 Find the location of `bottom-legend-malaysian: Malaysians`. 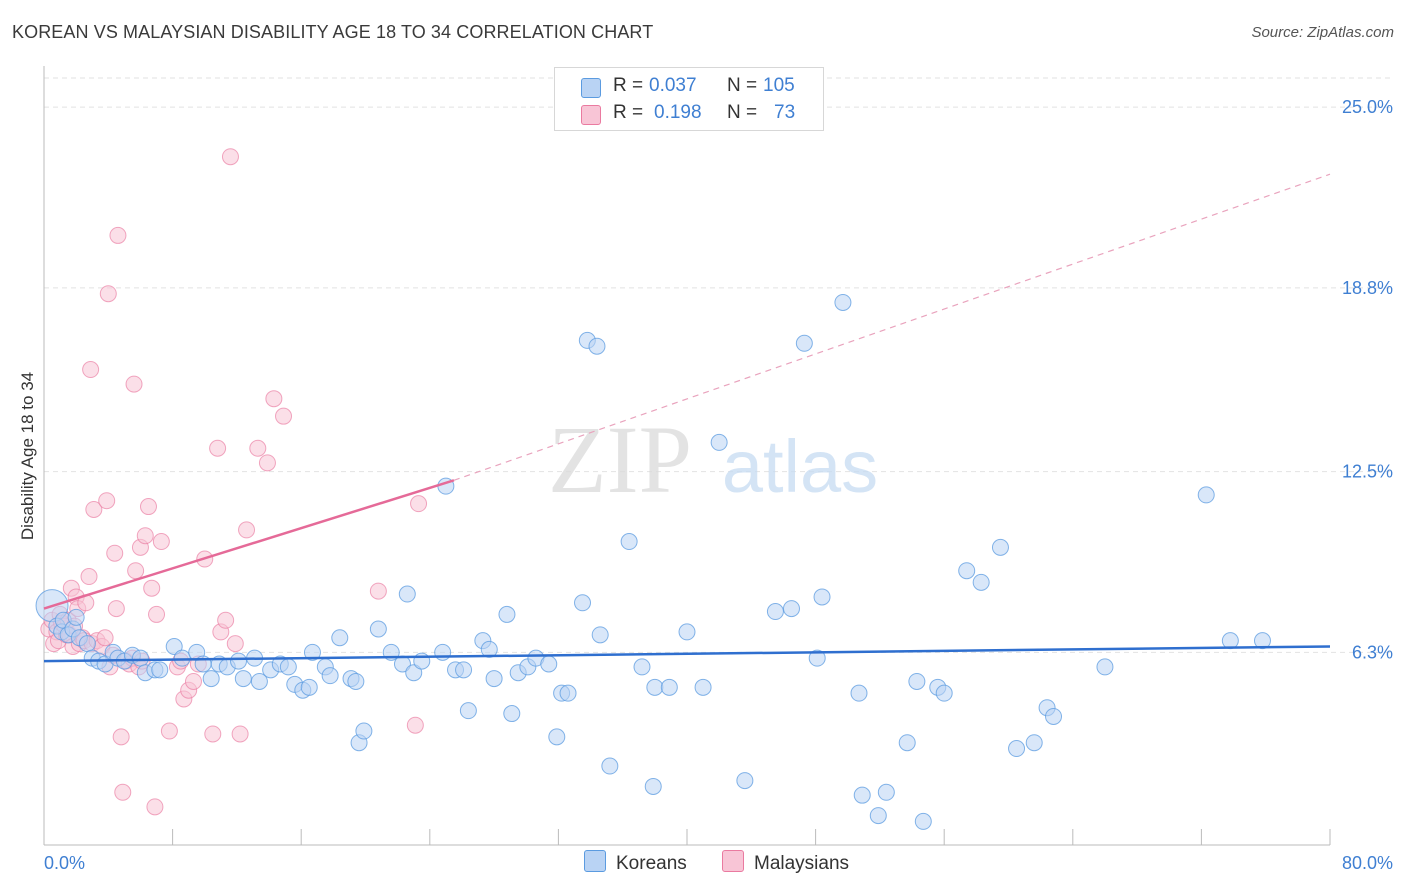

bottom-legend-malaysian: Malaysians is located at coordinates (785, 862).